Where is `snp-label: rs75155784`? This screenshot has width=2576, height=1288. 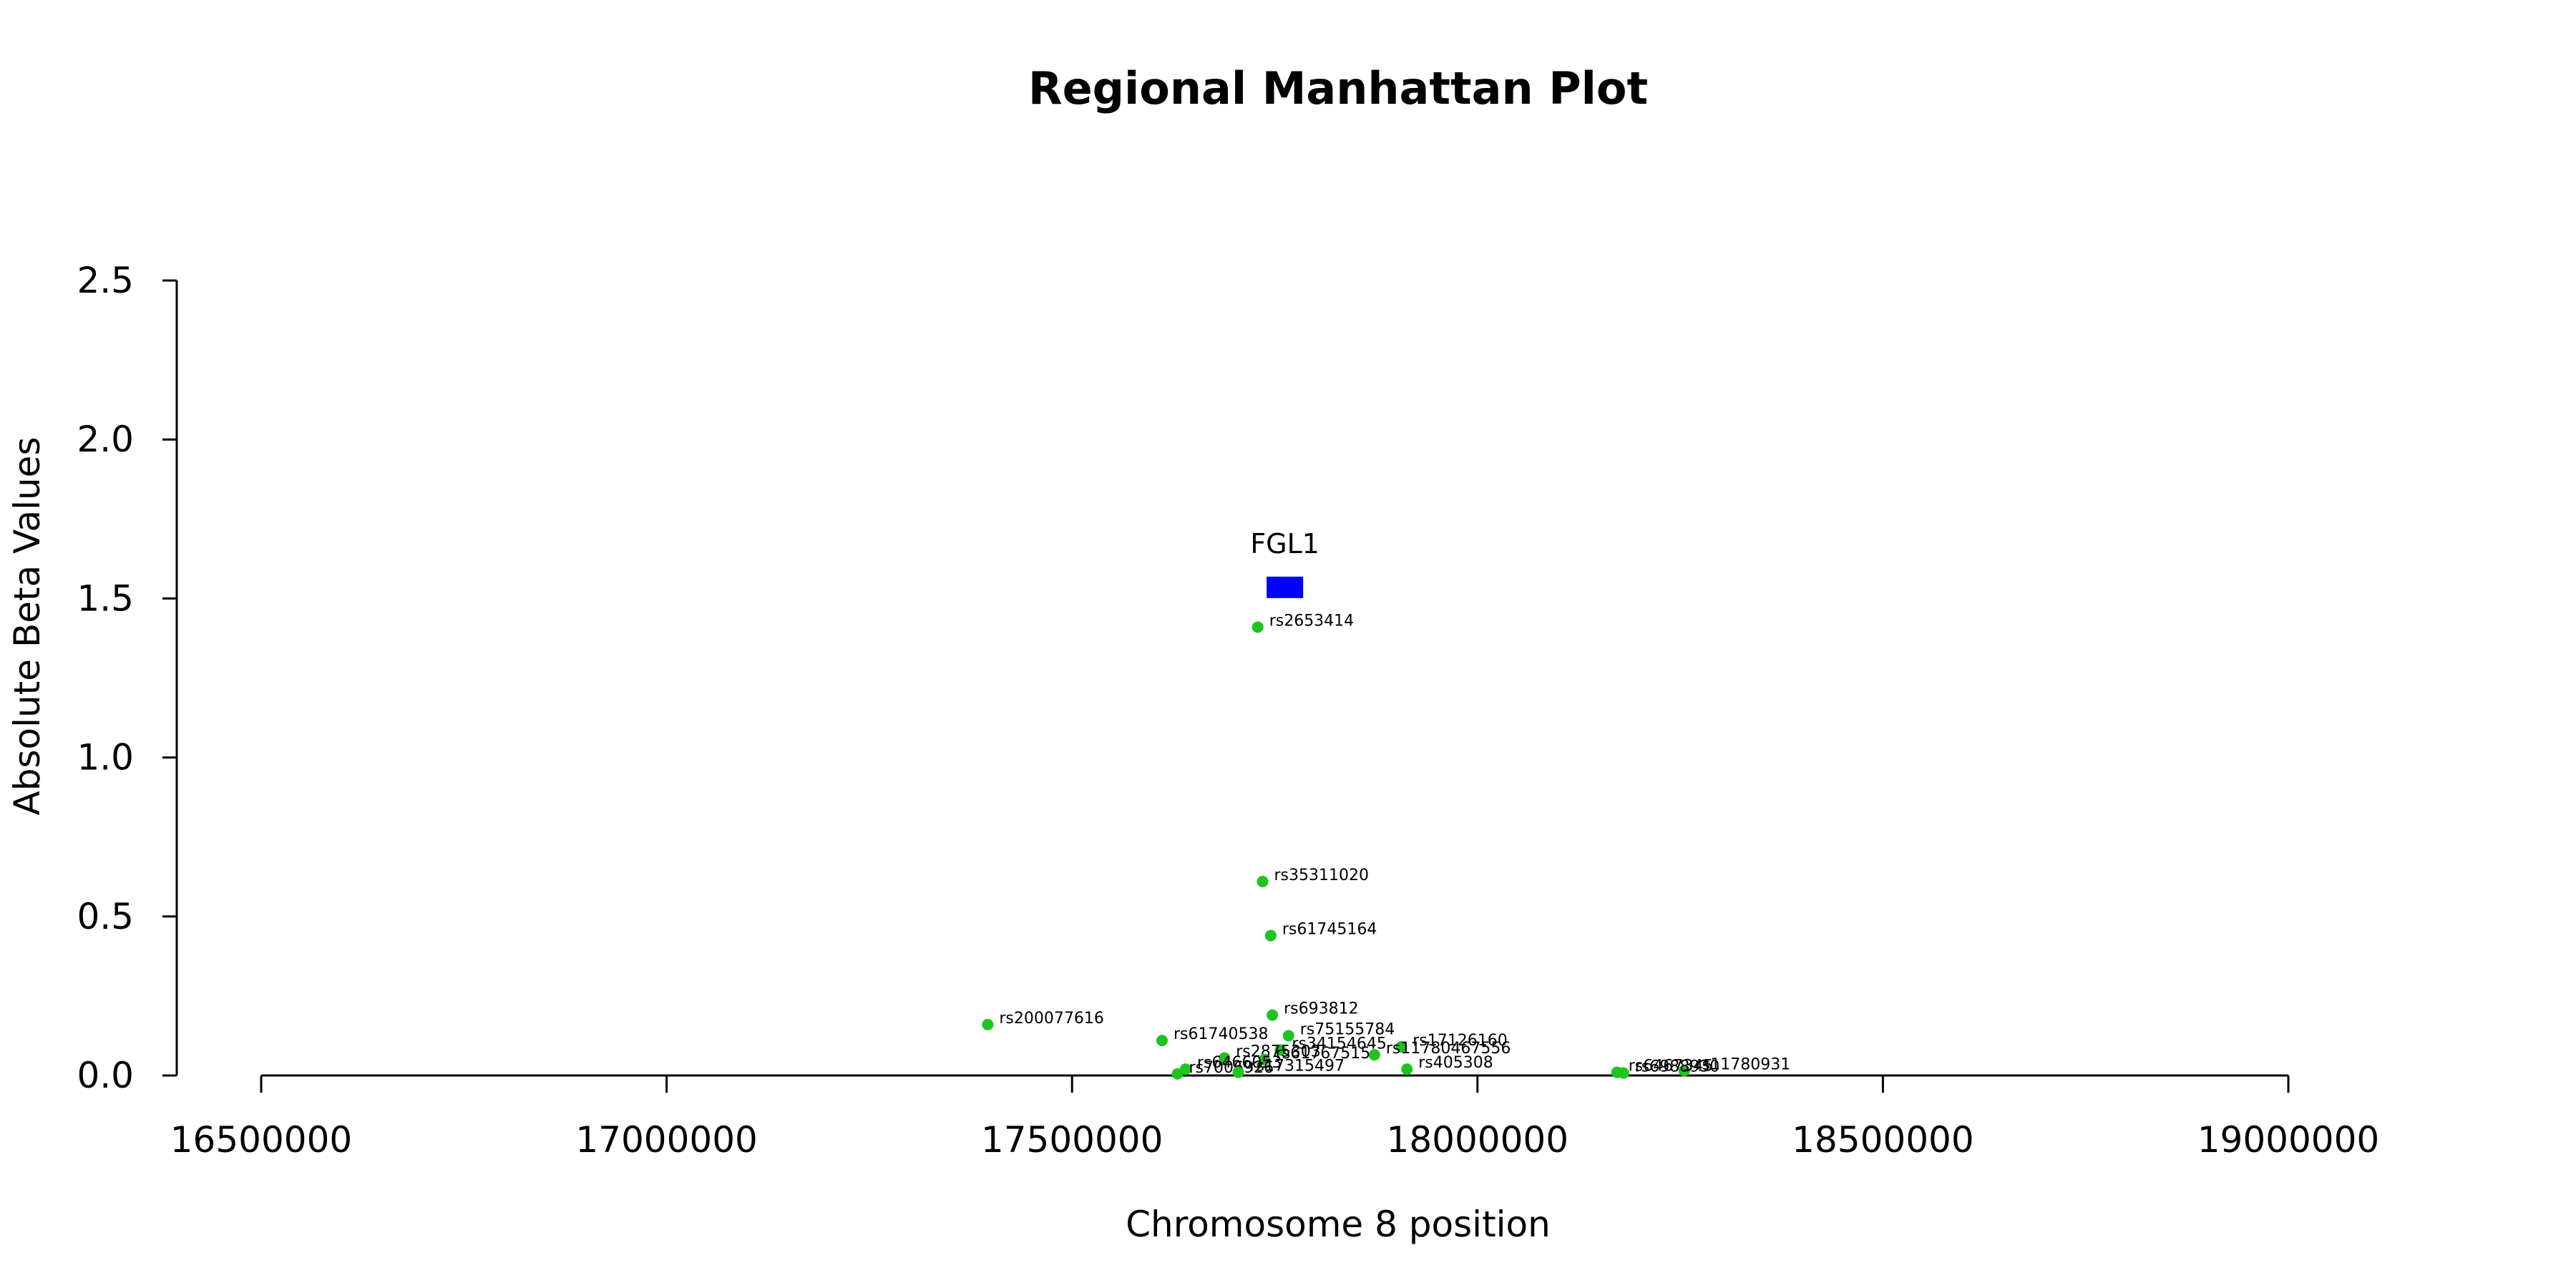 snp-label: rs75155784 is located at coordinates (1347, 1029).